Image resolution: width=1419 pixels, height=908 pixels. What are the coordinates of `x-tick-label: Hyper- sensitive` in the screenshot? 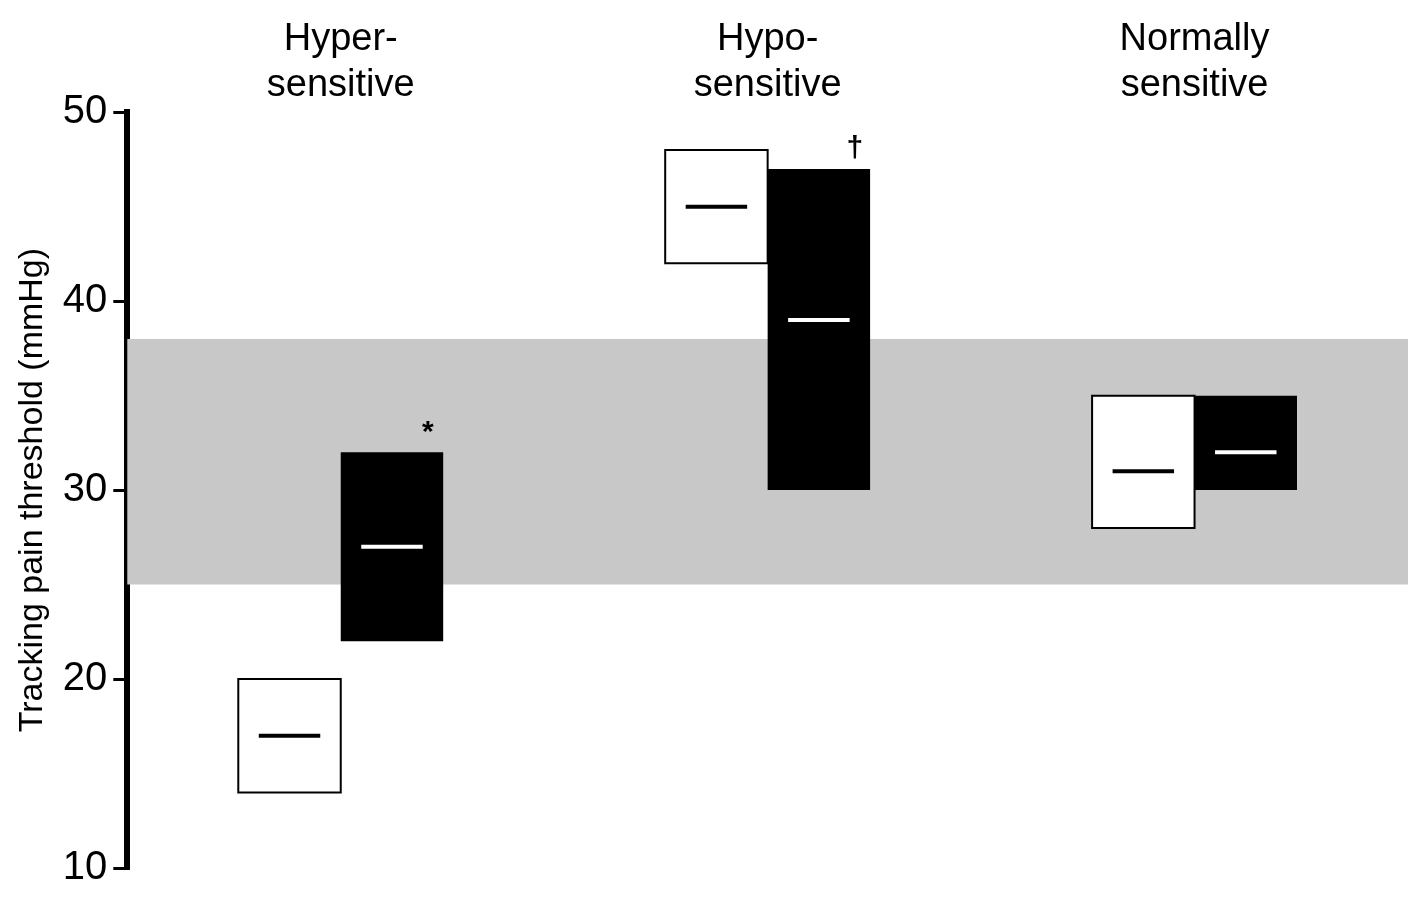 It's located at (340, 60).